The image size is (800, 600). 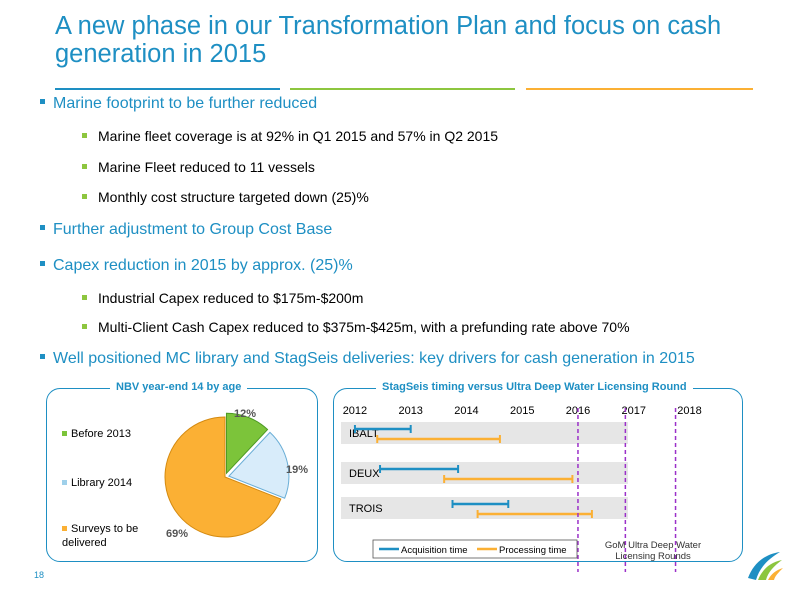 I want to click on bullet-level1: Further adjustment to Group Cost Base, so click(x=186, y=230).